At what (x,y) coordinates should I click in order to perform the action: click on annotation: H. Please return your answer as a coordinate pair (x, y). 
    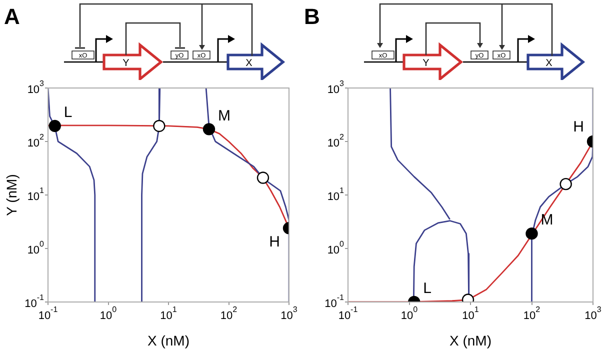
    Looking at the image, I should click on (578, 127).